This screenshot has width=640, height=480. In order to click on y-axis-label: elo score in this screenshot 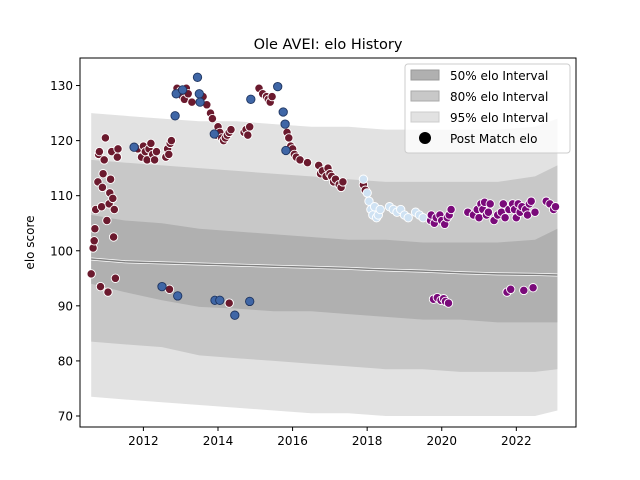, I will do `click(30, 242)`.